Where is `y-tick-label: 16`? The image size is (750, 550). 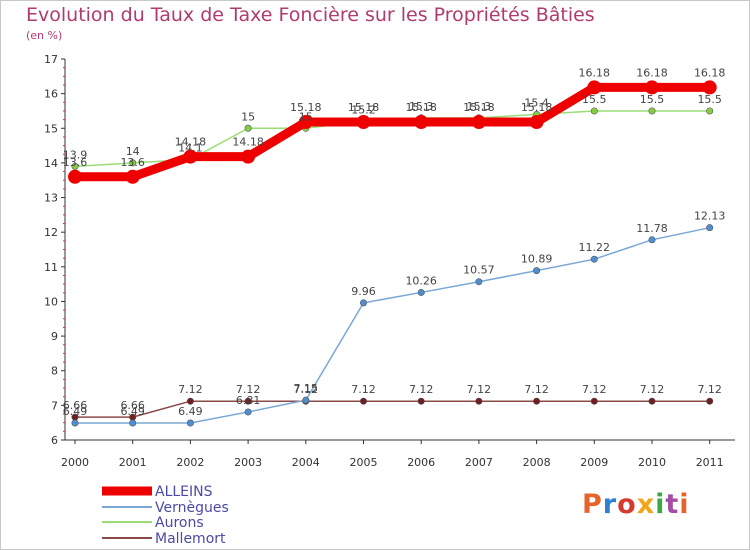 y-tick-label: 16 is located at coordinates (51, 94).